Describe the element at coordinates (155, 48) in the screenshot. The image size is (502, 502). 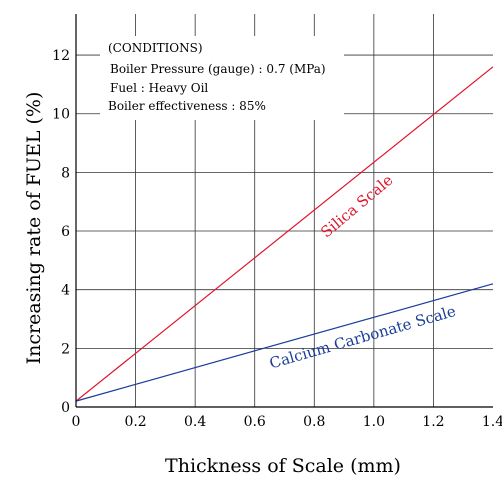
I see `conditions-heading: (CONDITIONS)` at that location.